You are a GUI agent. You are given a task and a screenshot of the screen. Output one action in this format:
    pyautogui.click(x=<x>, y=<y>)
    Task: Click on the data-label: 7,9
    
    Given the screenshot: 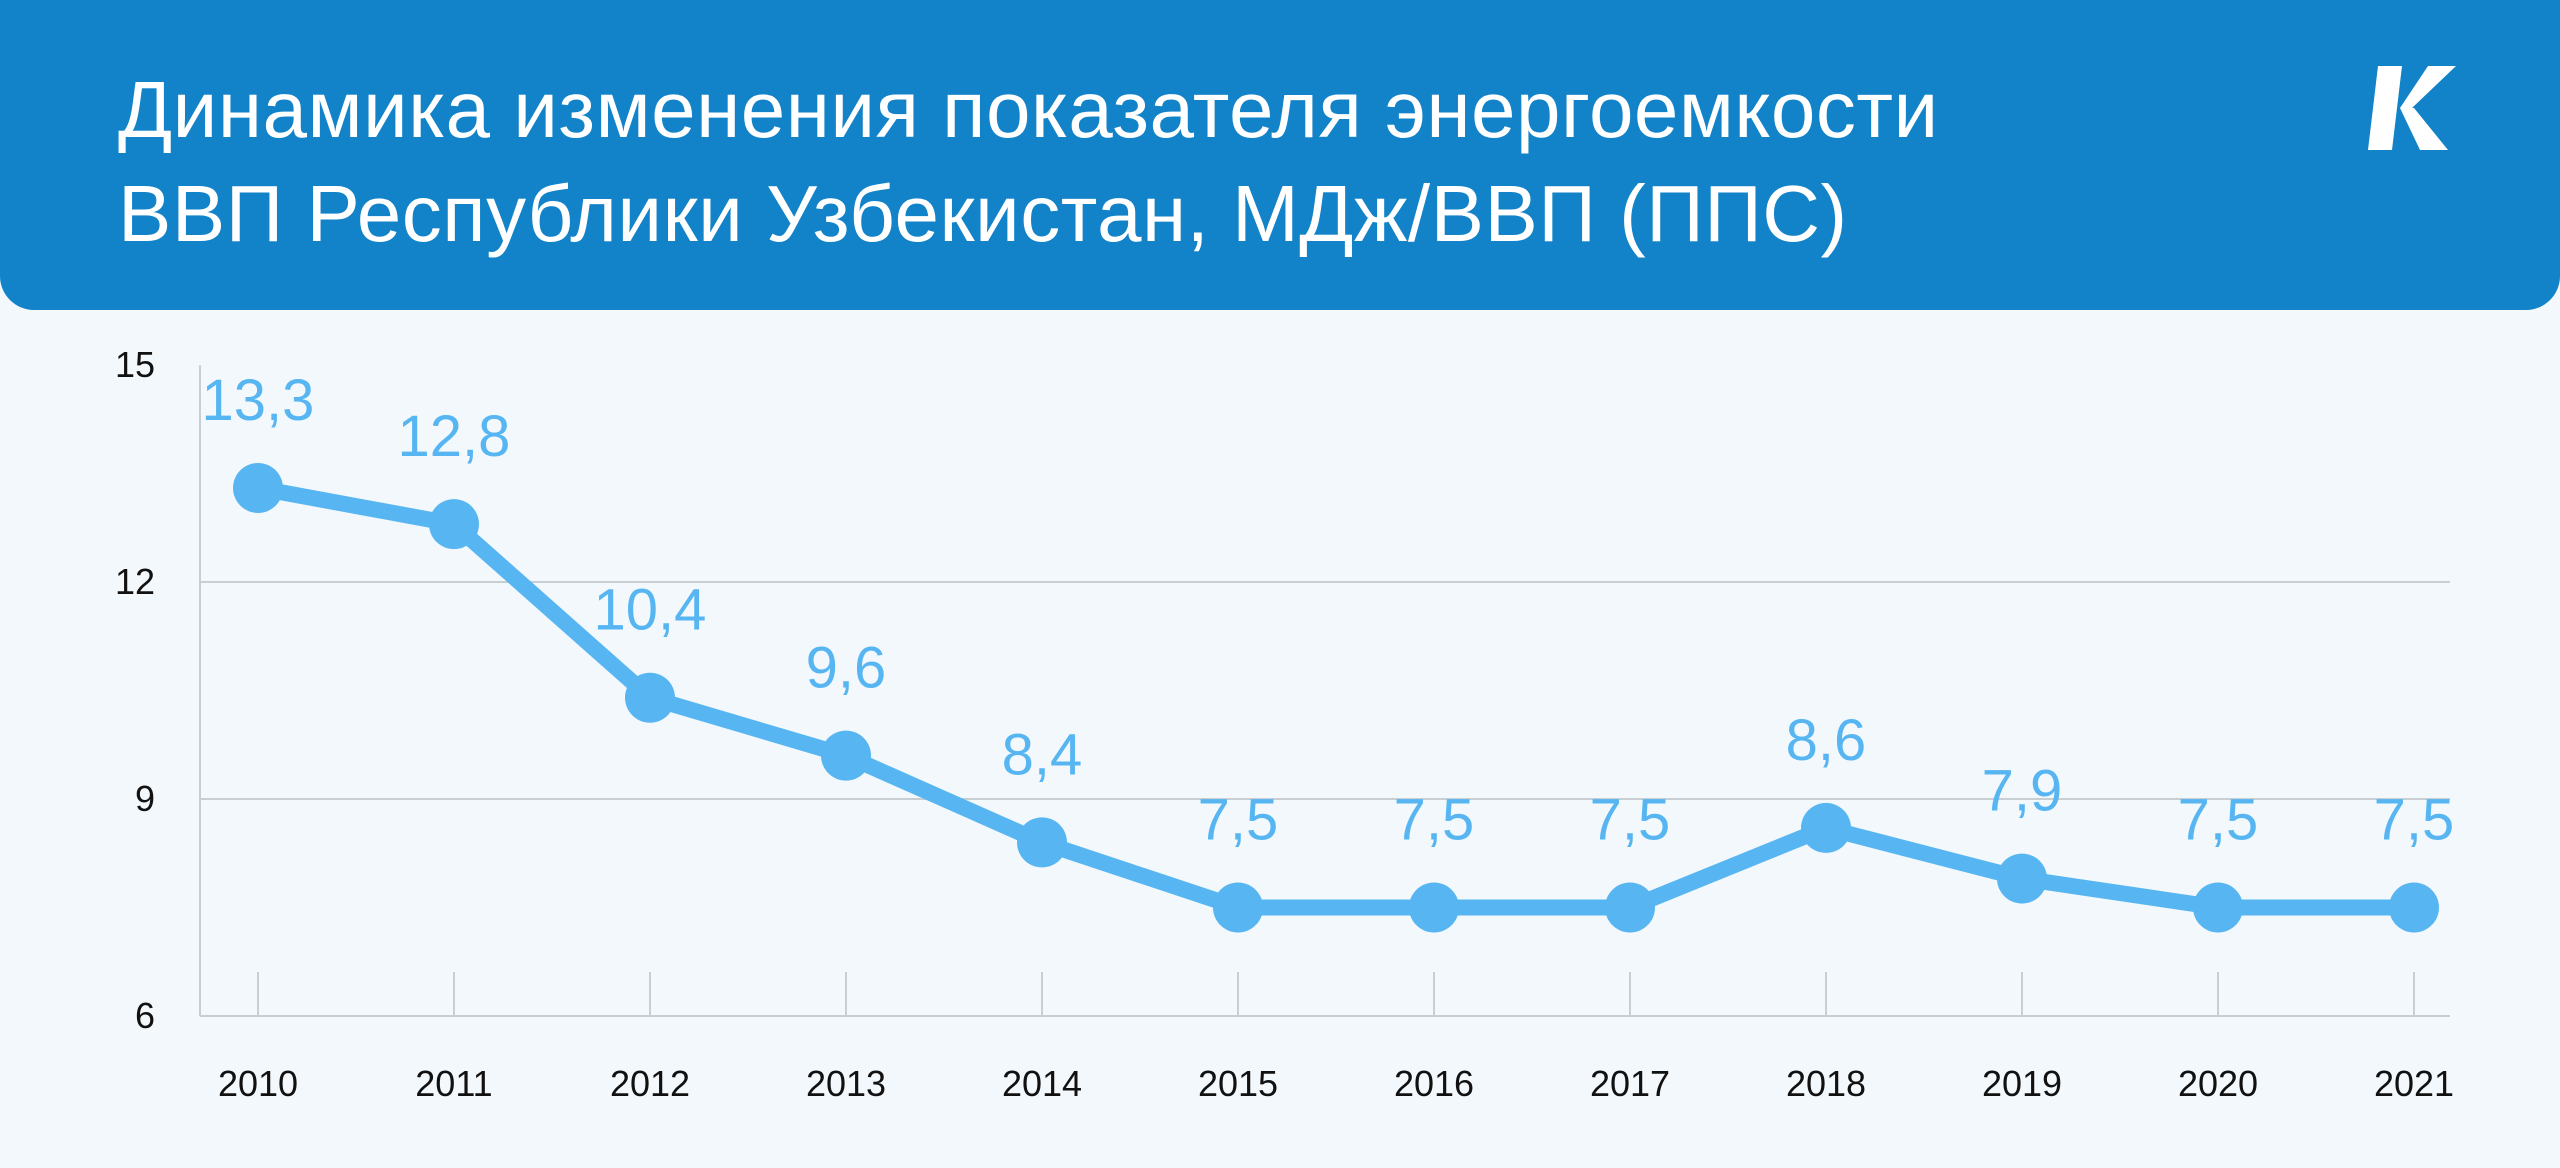 What is the action you would take?
    pyautogui.click(x=2022, y=791)
    